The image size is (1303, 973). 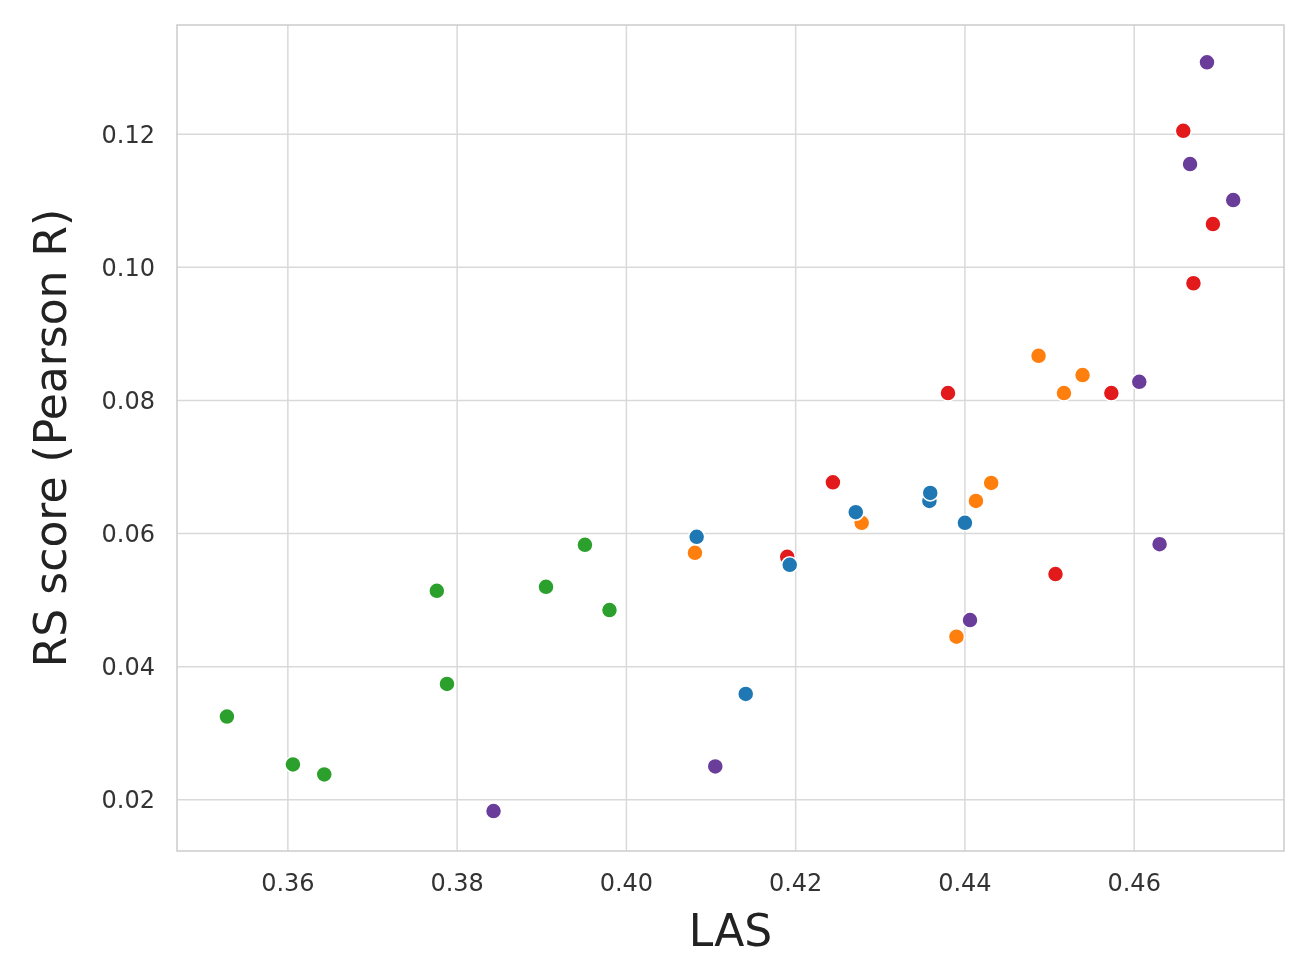 What do you see at coordinates (50, 438) in the screenshot?
I see `y-axis-title: RS score (Pearson R)` at bounding box center [50, 438].